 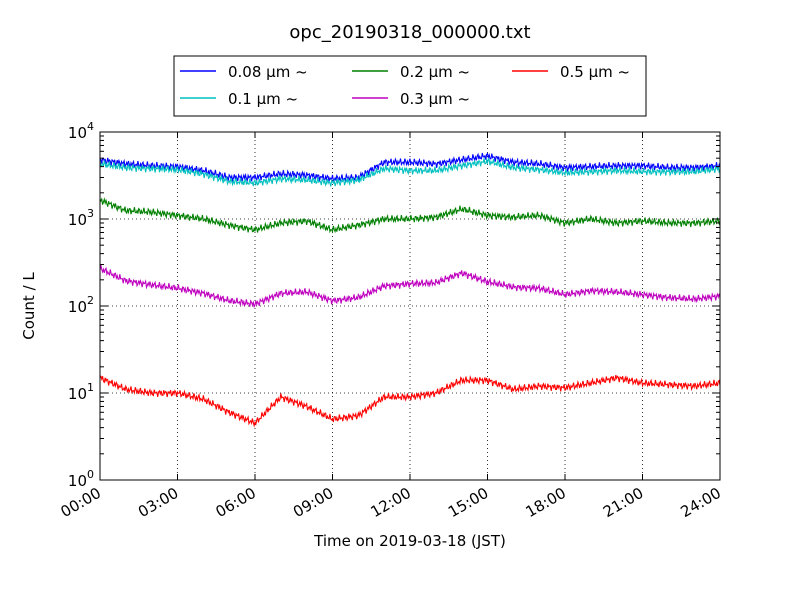 I want to click on y-tick-label: 10⁴, so click(x=81, y=131).